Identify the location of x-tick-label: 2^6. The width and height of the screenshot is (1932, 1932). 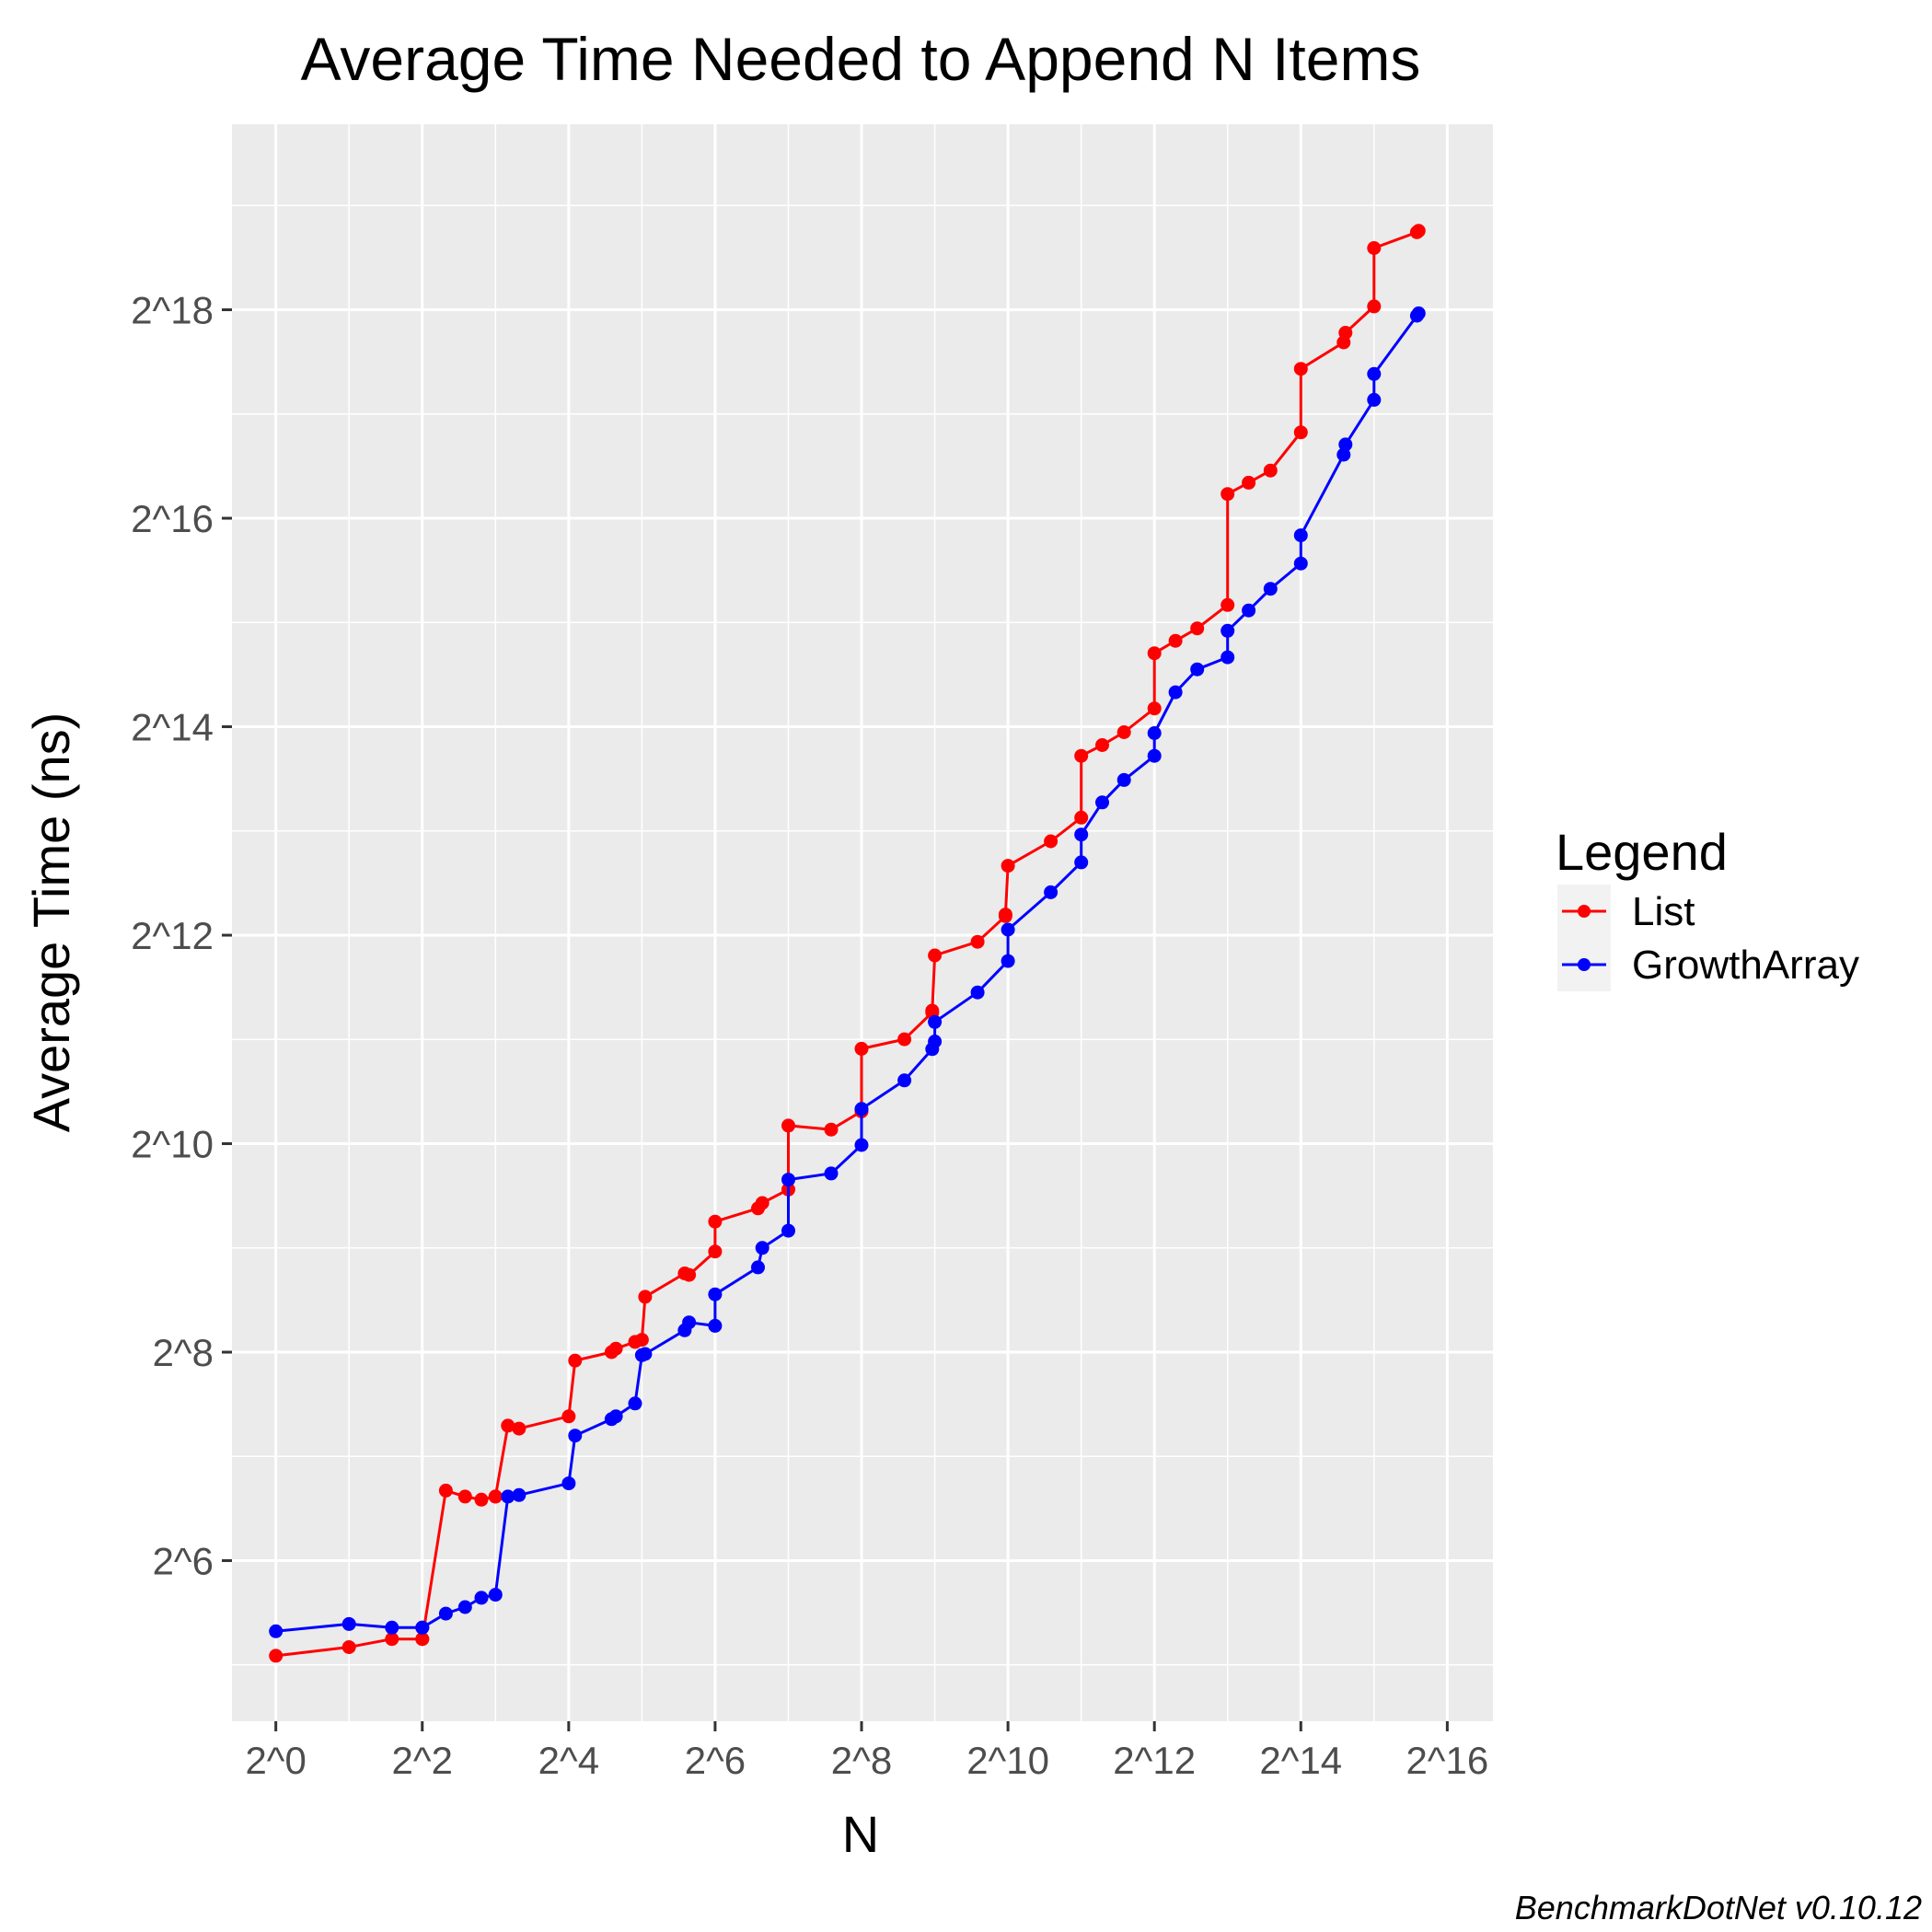
(716, 1761).